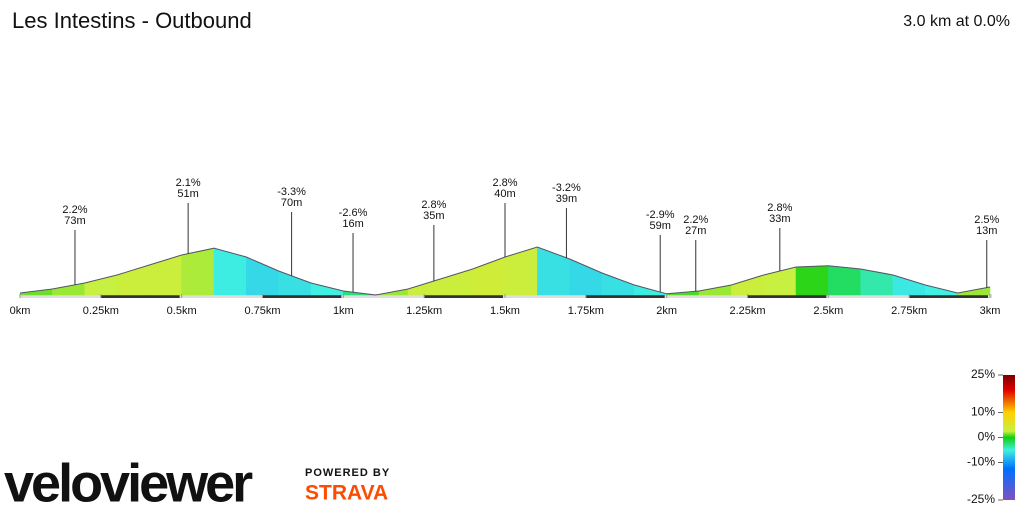  I want to click on chart-subtitle: 3.0 km at 0.0%, so click(956, 21).